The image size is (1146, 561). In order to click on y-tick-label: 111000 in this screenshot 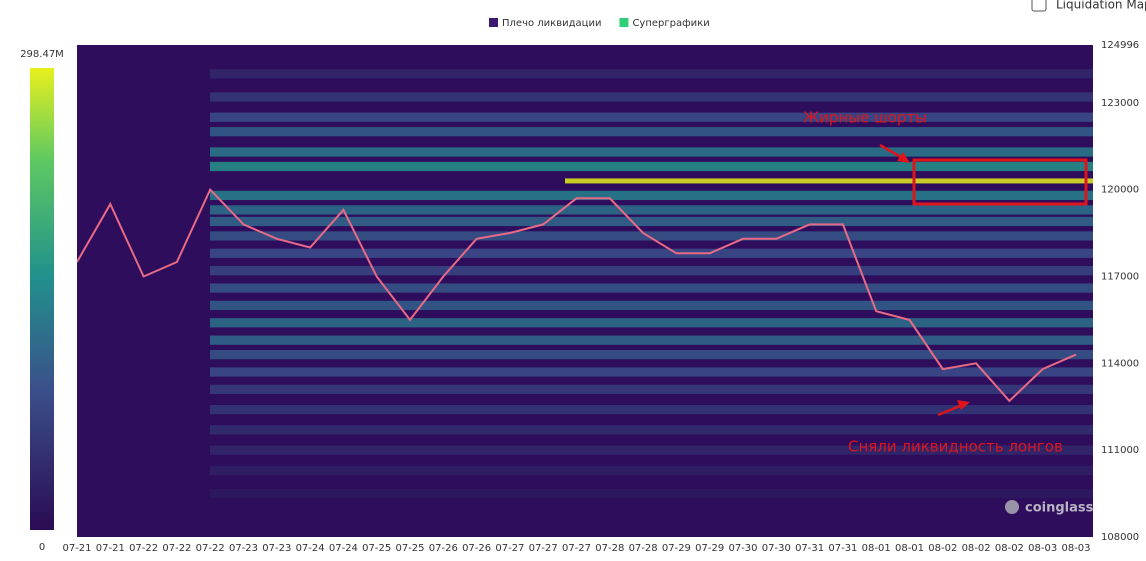, I will do `click(1120, 450)`.